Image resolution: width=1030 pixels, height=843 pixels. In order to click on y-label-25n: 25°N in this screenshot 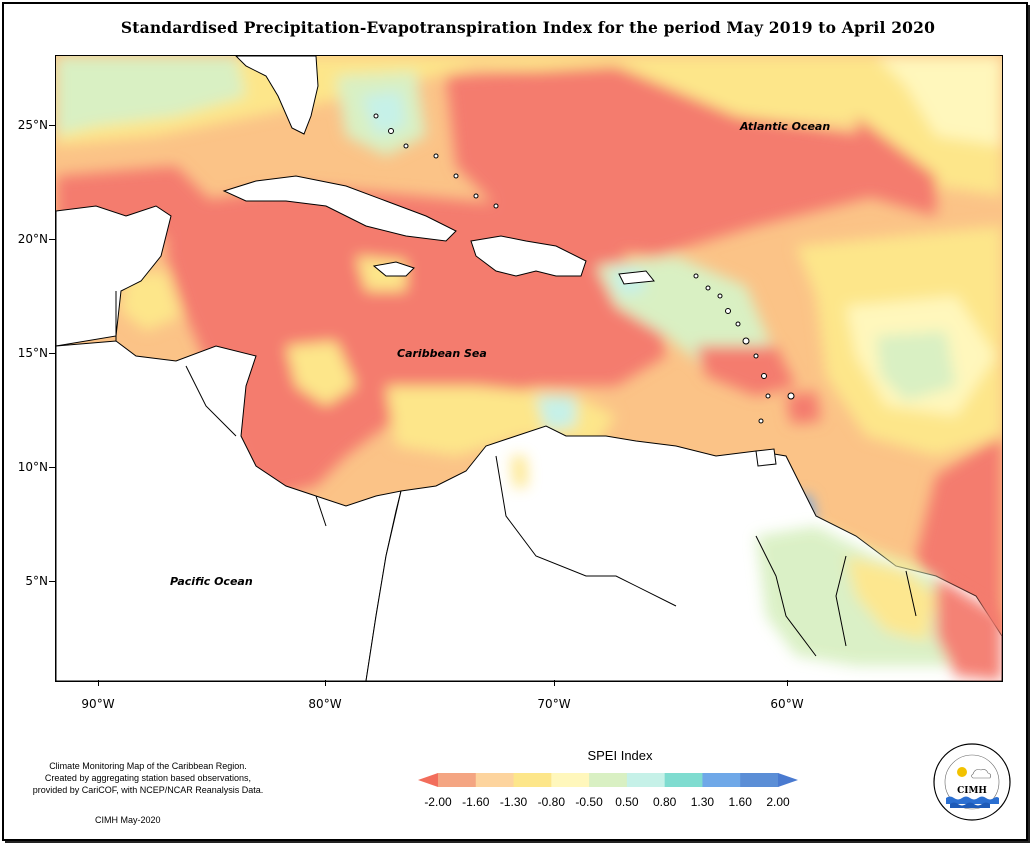, I will do `click(32, 125)`.